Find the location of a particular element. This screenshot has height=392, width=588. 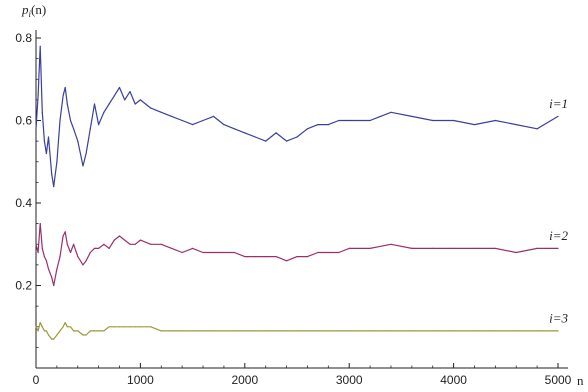

x-tick-label: 3000 is located at coordinates (349, 380).